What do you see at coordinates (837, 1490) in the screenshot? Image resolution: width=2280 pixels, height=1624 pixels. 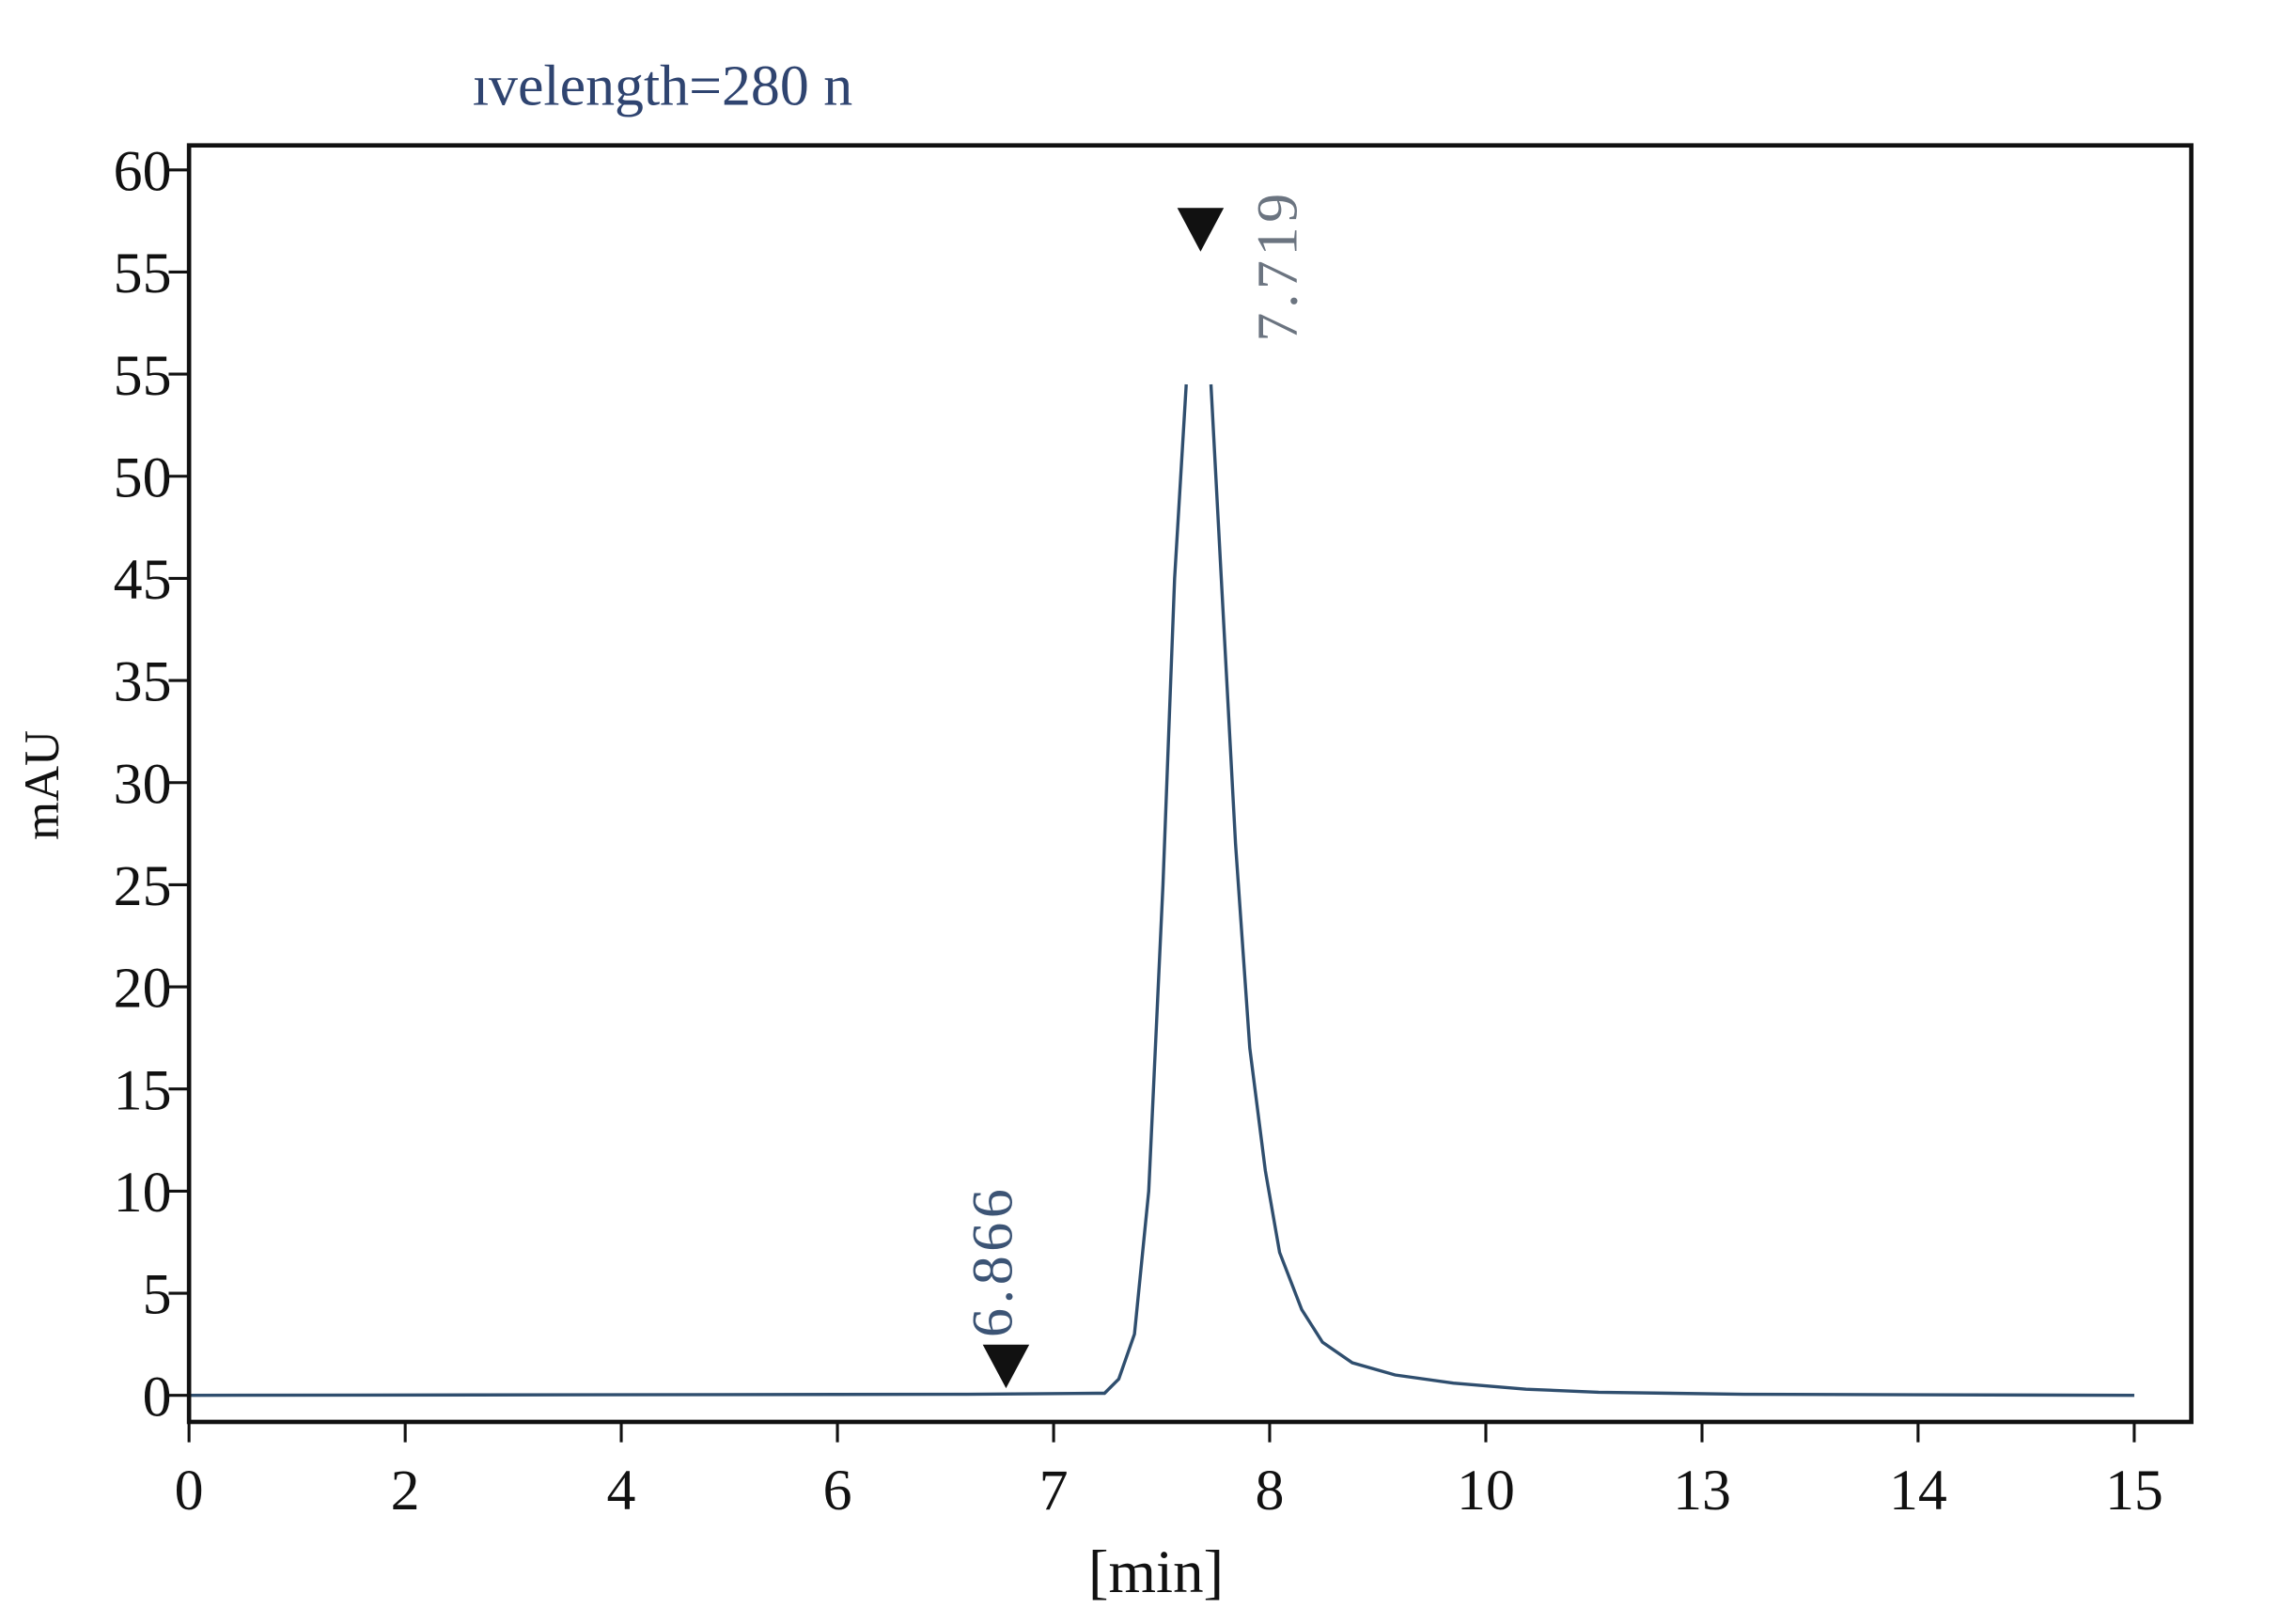 I see `x-tick-label: 6` at bounding box center [837, 1490].